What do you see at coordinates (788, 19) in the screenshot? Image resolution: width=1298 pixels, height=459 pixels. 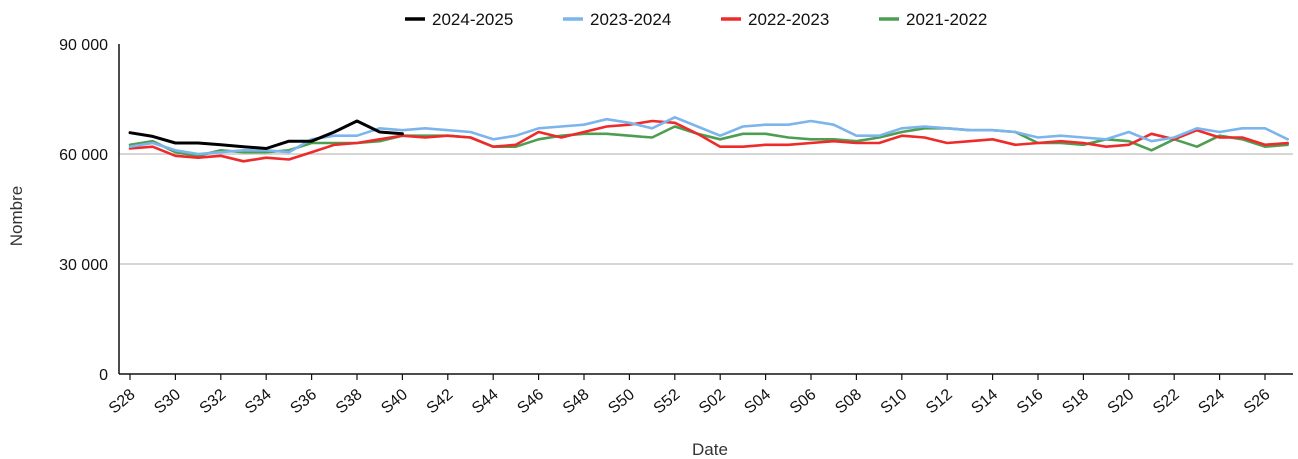 I see `legend-label: 2022-2023` at bounding box center [788, 19].